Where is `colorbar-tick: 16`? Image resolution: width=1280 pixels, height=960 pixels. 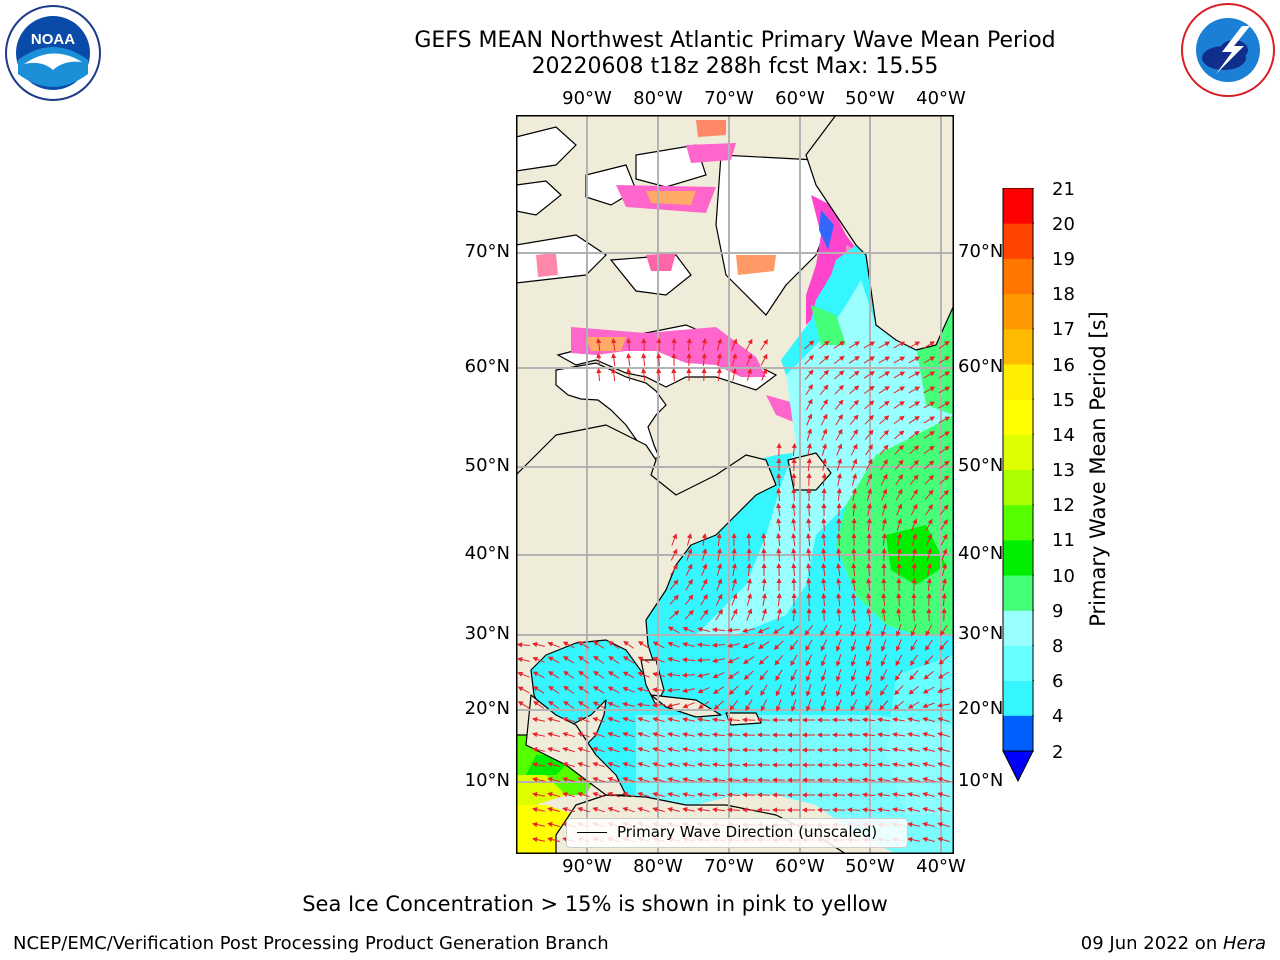
colorbar-tick: 16 is located at coordinates (1063, 365).